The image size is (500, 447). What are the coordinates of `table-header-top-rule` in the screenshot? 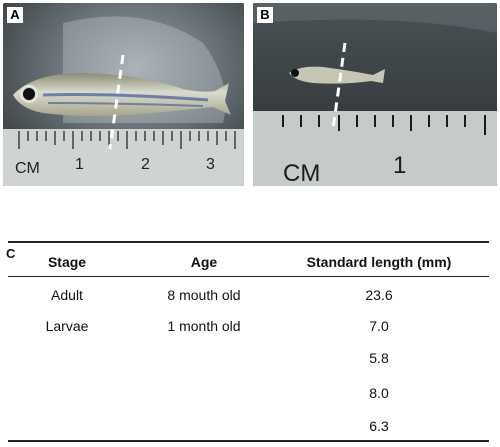 It's located at (248, 242).